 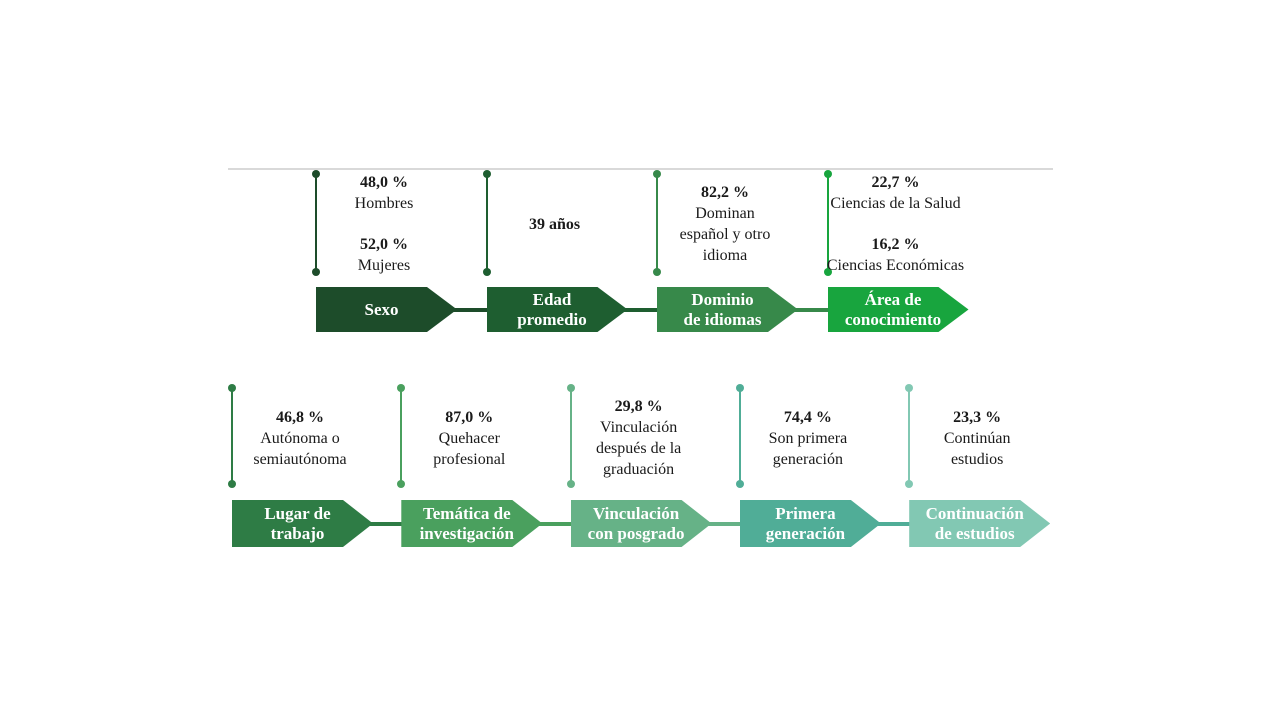 I want to click on stat-block: 23,3 % Continúan estudios, so click(x=977, y=438).